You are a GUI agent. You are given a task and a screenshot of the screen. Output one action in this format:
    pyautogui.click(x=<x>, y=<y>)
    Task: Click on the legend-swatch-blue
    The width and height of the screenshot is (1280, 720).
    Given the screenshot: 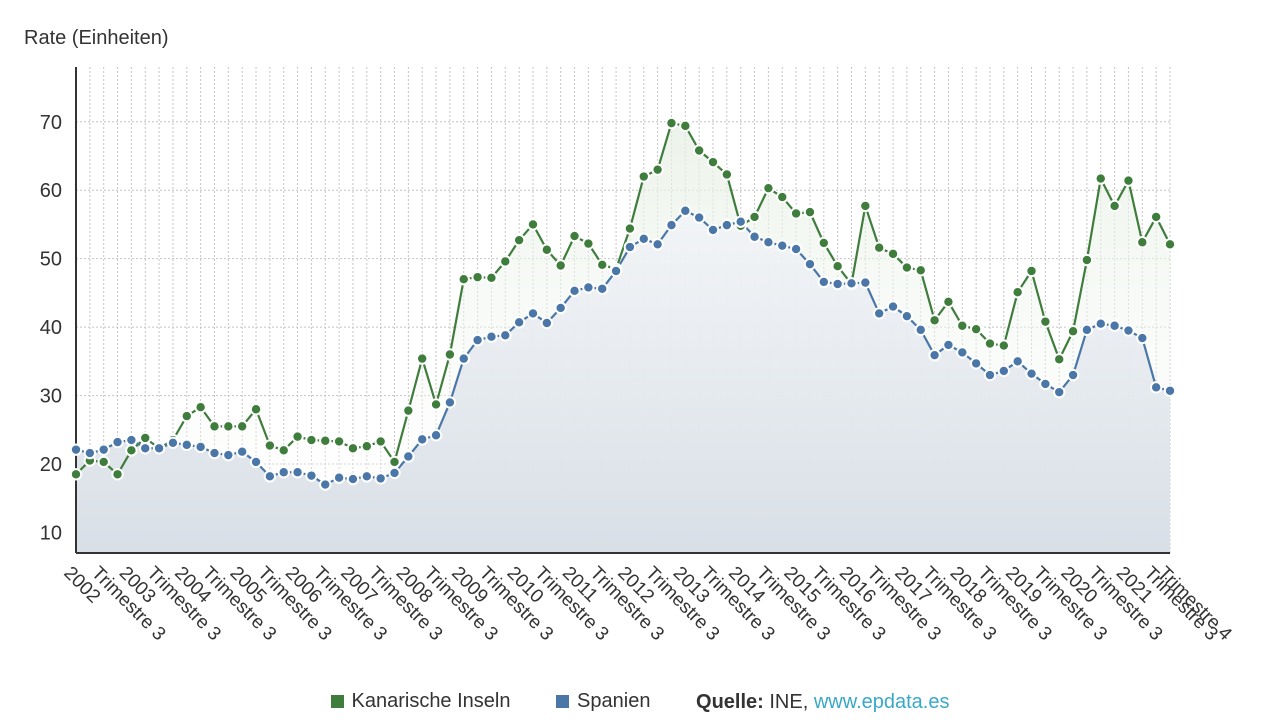 What is the action you would take?
    pyautogui.click(x=563, y=701)
    